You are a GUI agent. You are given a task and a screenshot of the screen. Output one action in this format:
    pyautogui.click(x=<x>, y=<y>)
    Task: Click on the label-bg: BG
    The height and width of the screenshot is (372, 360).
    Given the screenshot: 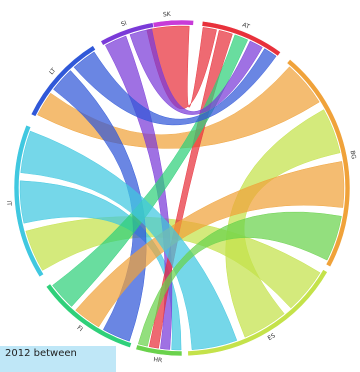 What is the action you would take?
    pyautogui.click(x=353, y=155)
    